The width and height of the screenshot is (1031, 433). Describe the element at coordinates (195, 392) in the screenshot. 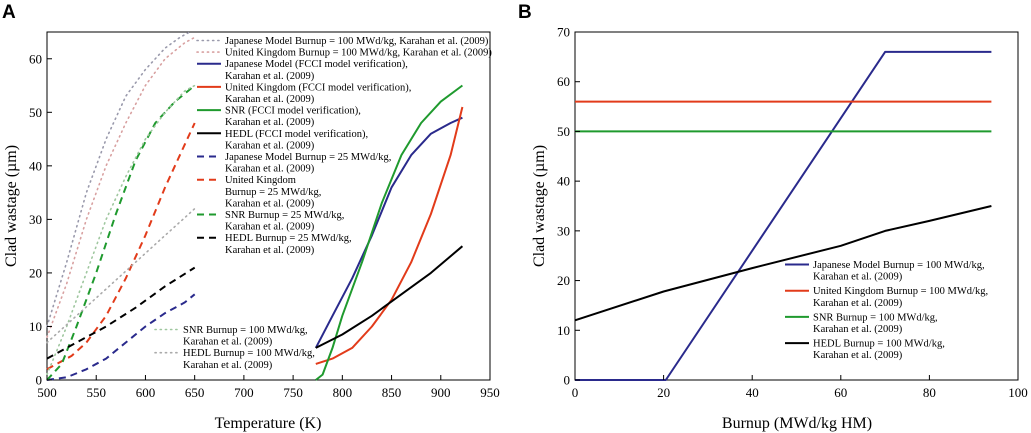

I see `x-tick-label-a: 650` at that location.